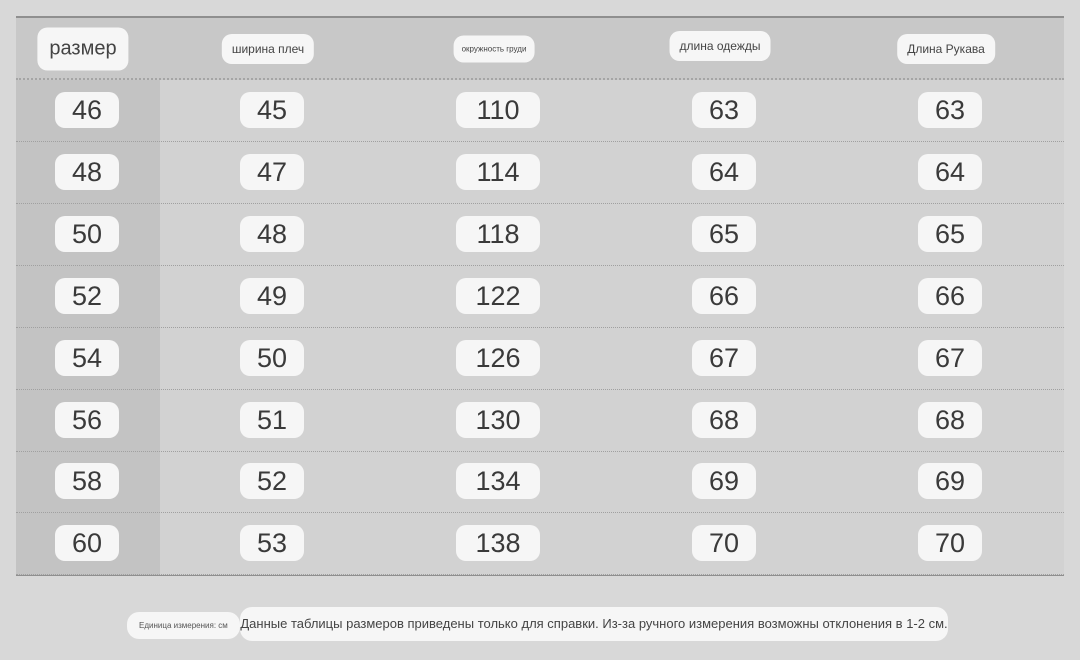  What do you see at coordinates (950, 543) in the screenshot?
I see `cell-sleeve: 70` at bounding box center [950, 543].